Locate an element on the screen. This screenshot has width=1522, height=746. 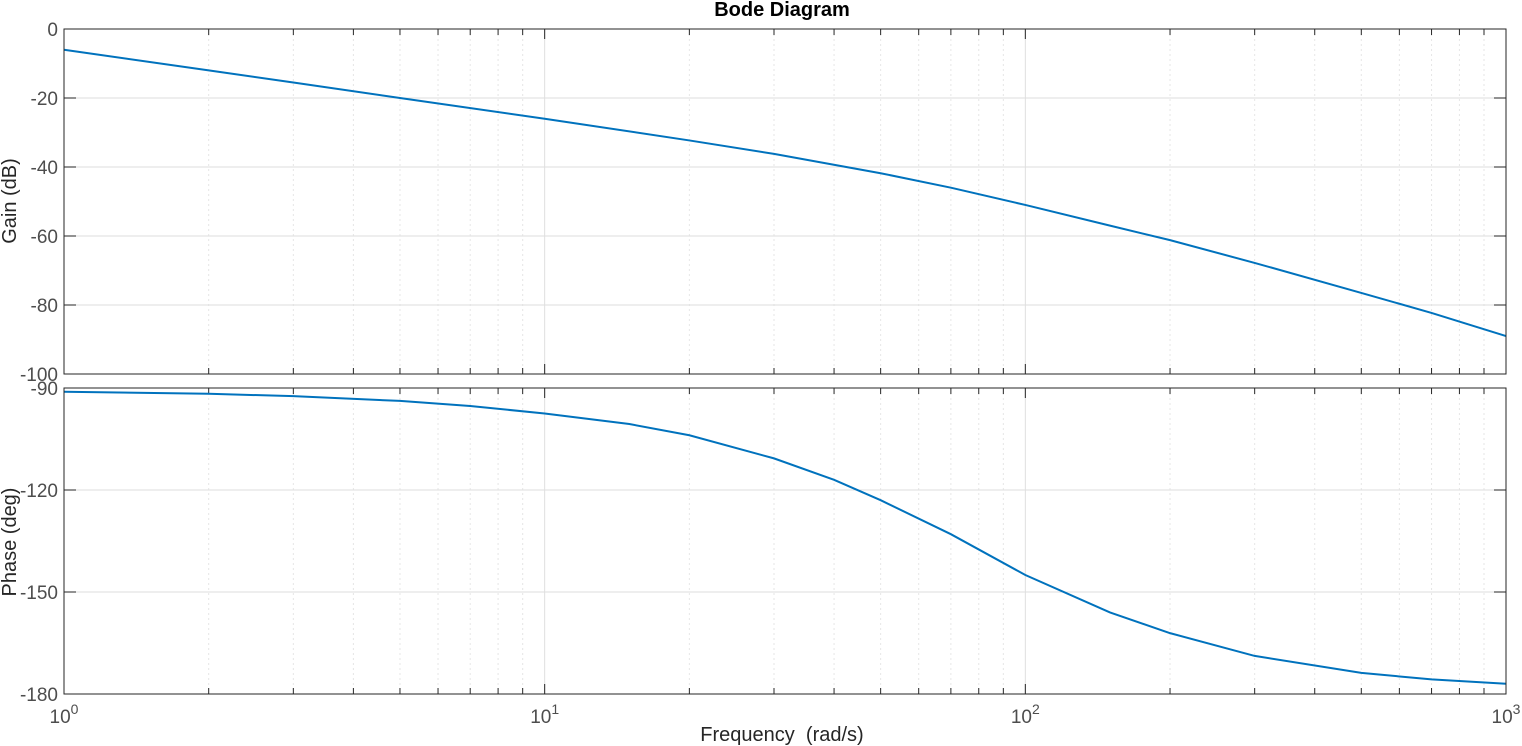
mag-y-tick-label: -60 is located at coordinates (44, 237).